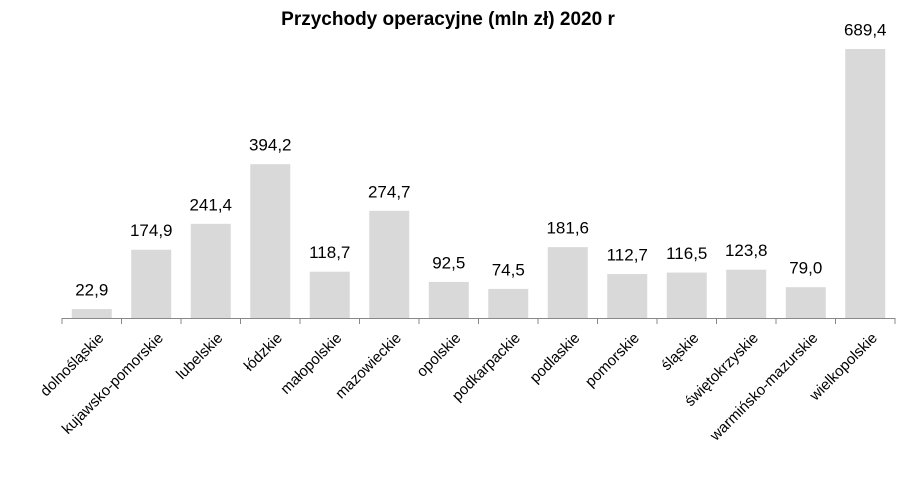 The width and height of the screenshot is (897, 485). Describe the element at coordinates (865, 29) in the screenshot. I see `value-label: 689,4` at that location.